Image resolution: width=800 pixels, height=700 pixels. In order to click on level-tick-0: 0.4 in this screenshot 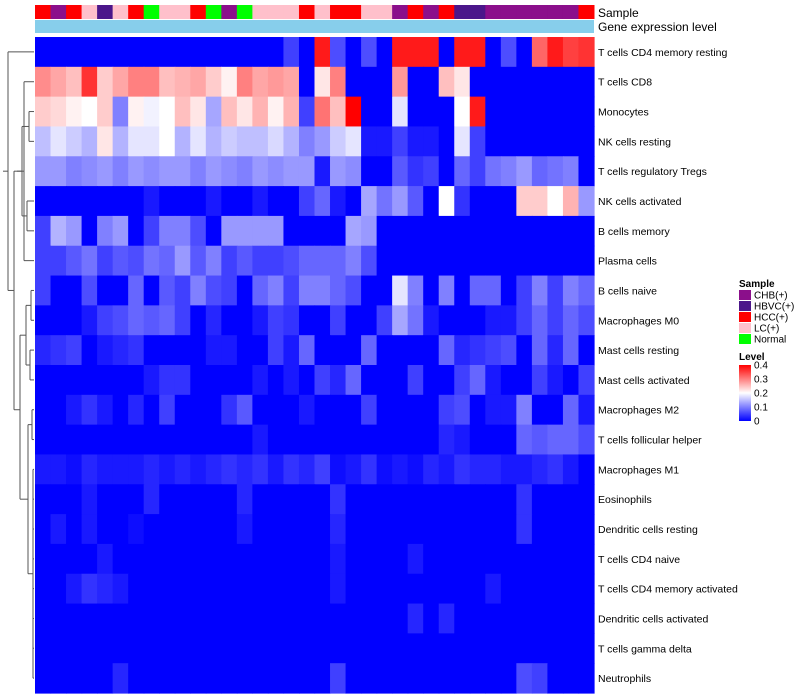, I will do `click(761, 366)`.